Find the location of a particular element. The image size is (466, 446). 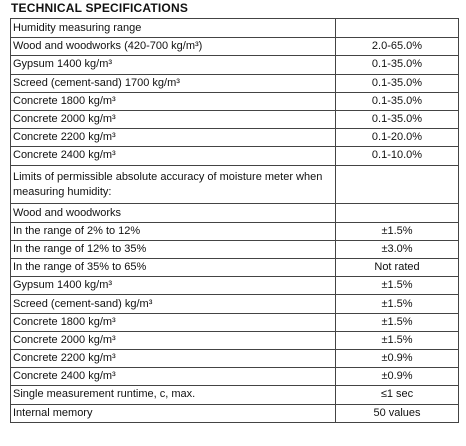

table-row: Concrete 2200 kg/m³ ±0.9% is located at coordinates (234, 358).